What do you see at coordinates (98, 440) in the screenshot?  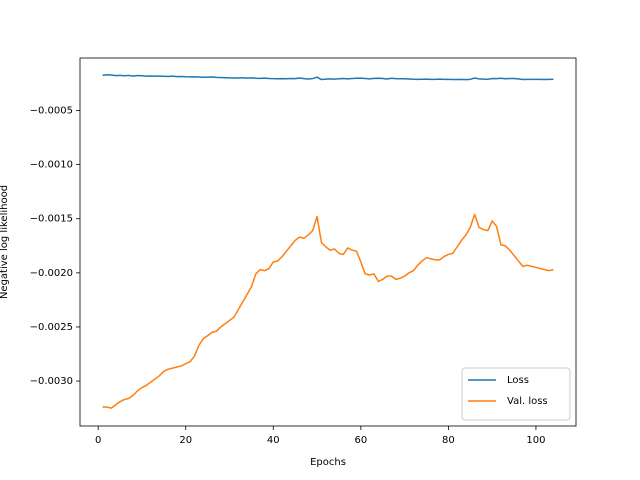 I see `x-tick-label: 0` at bounding box center [98, 440].